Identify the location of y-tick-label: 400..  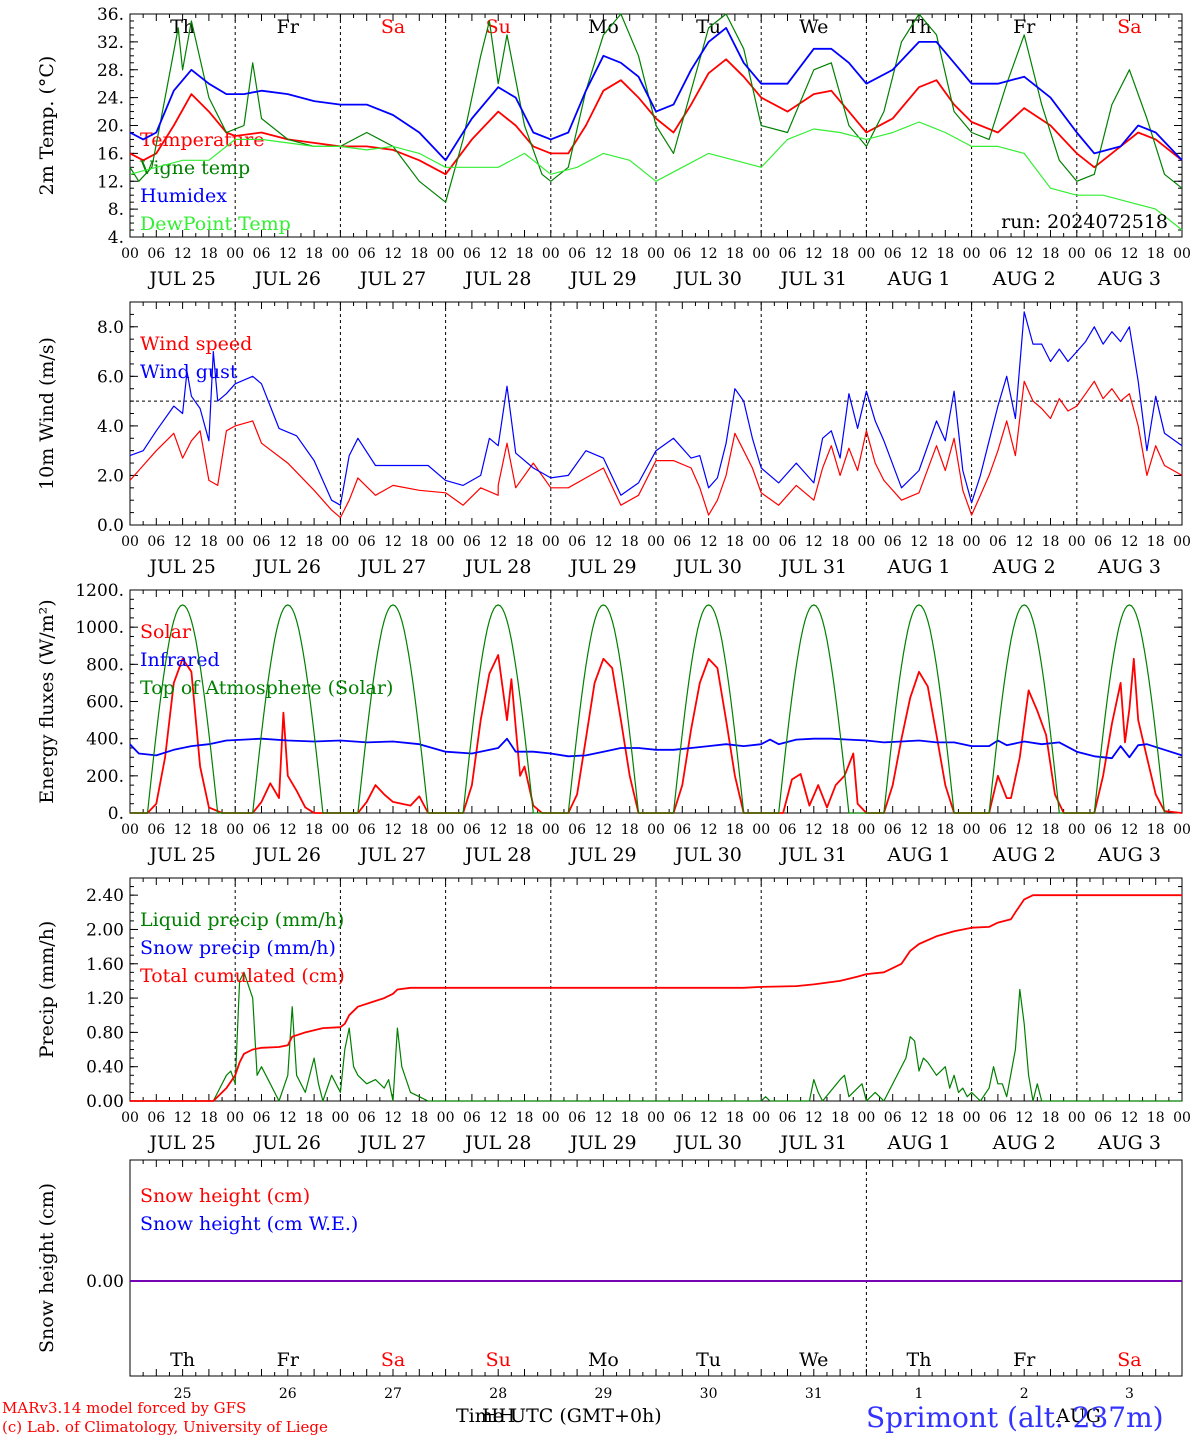
(105, 740).